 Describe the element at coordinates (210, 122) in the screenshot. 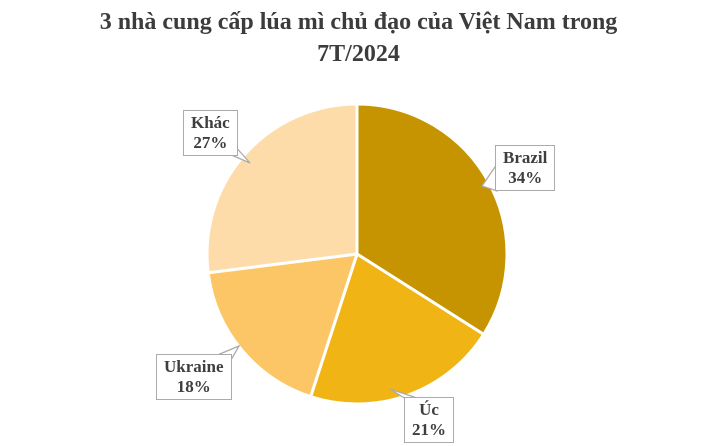

I see `callout-khac-label: Khác` at that location.